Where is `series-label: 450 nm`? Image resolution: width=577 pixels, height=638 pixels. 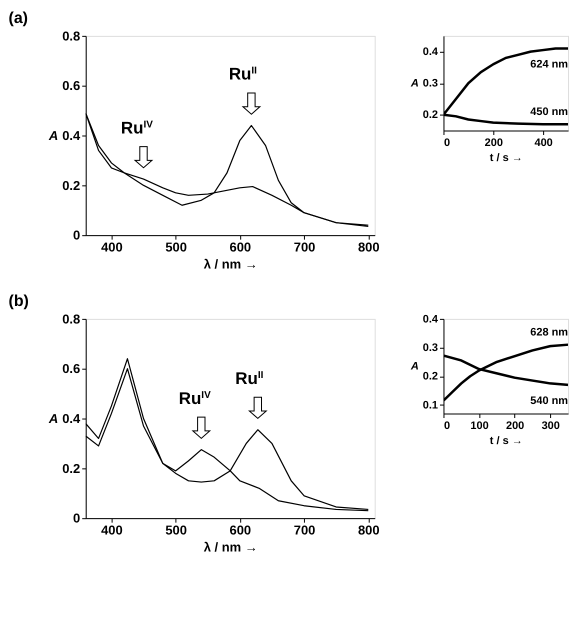
series-label: 450 nm is located at coordinates (549, 112).